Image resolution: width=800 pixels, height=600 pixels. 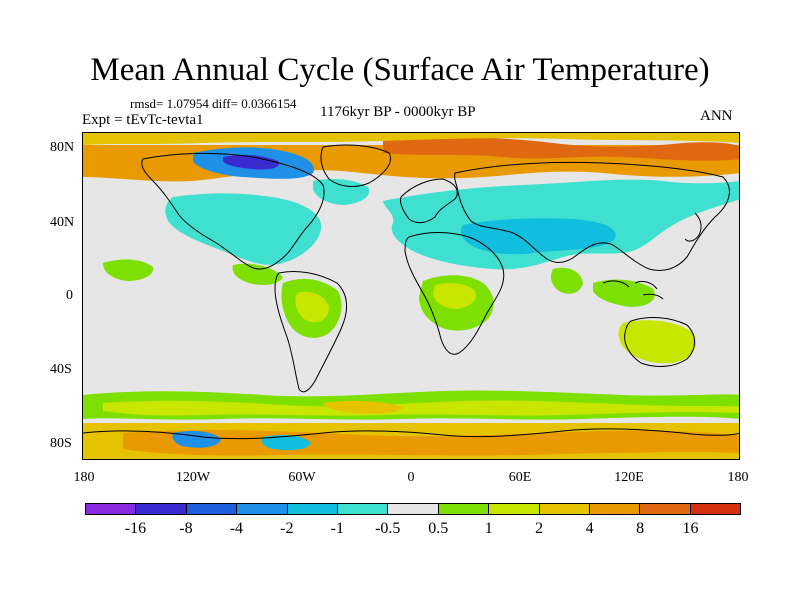 What do you see at coordinates (589, 528) in the screenshot?
I see `colorbar-label: 4` at bounding box center [589, 528].